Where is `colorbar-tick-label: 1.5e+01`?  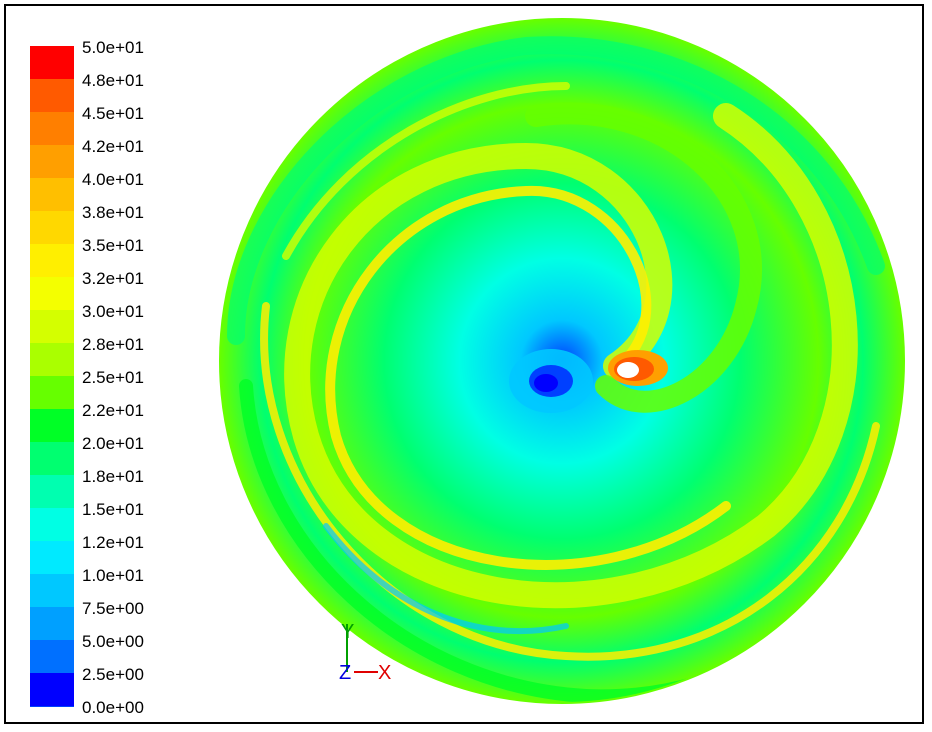 colorbar-tick-label: 1.5e+01 is located at coordinates (113, 509).